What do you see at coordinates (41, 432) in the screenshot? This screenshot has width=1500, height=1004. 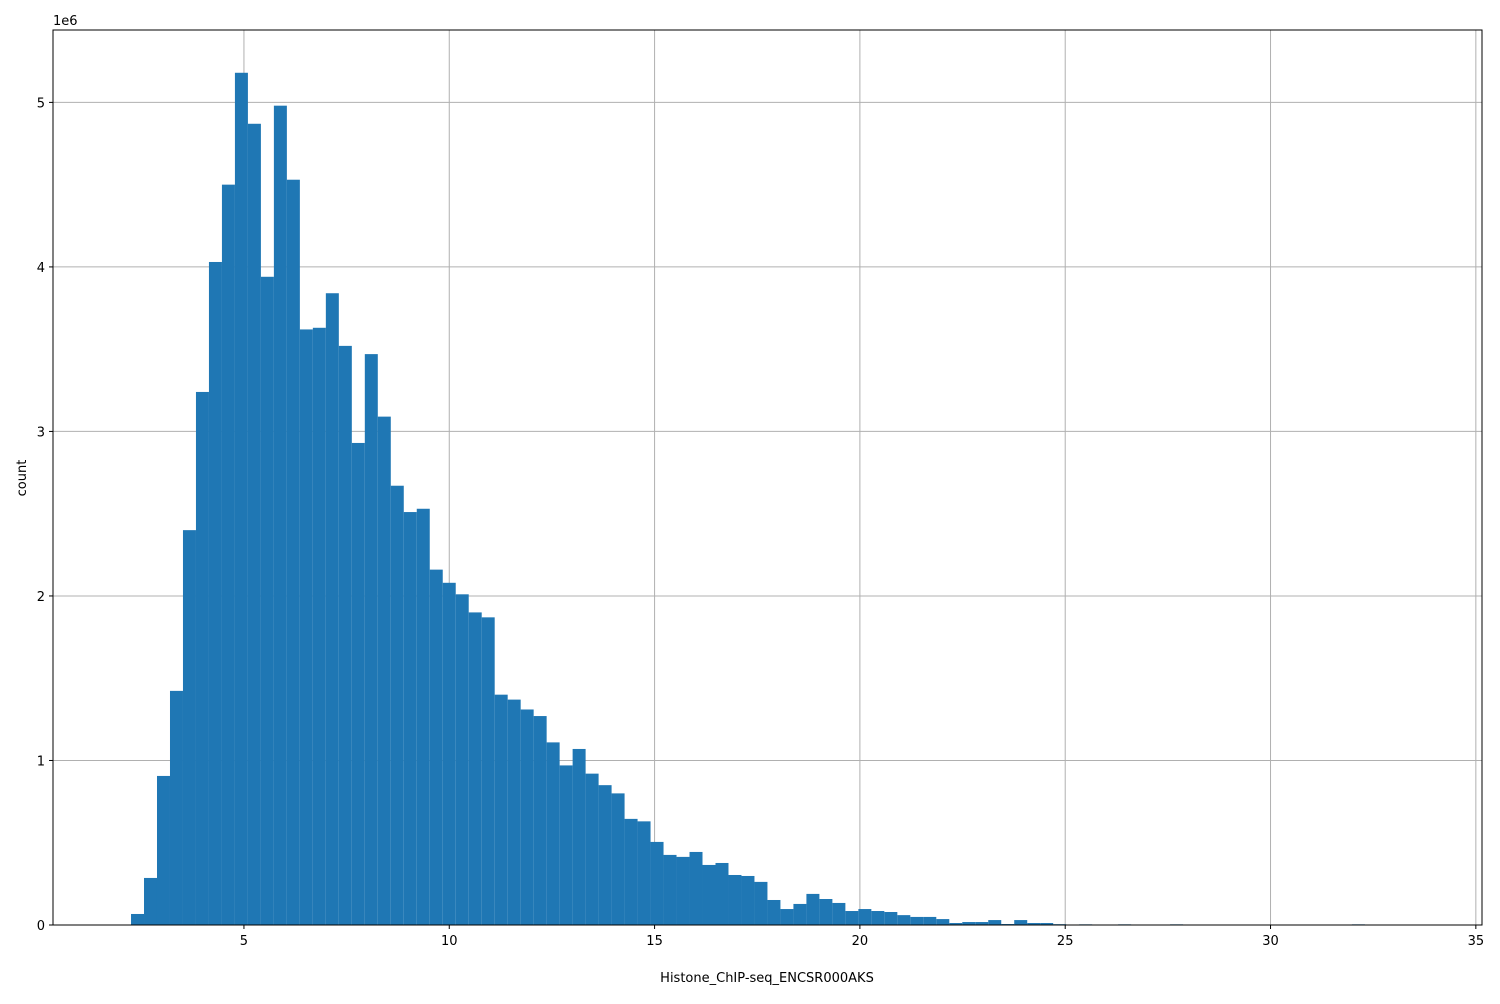 I see `y-tick-label: 3` at bounding box center [41, 432].